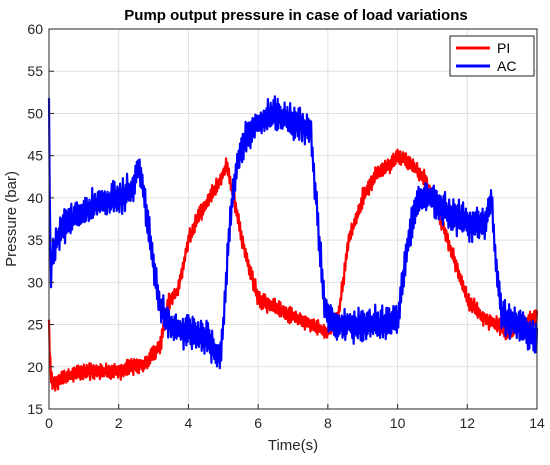 The height and width of the screenshot is (465, 550). Describe the element at coordinates (35, 367) in the screenshot. I see `y-tick-label: 20` at that location.